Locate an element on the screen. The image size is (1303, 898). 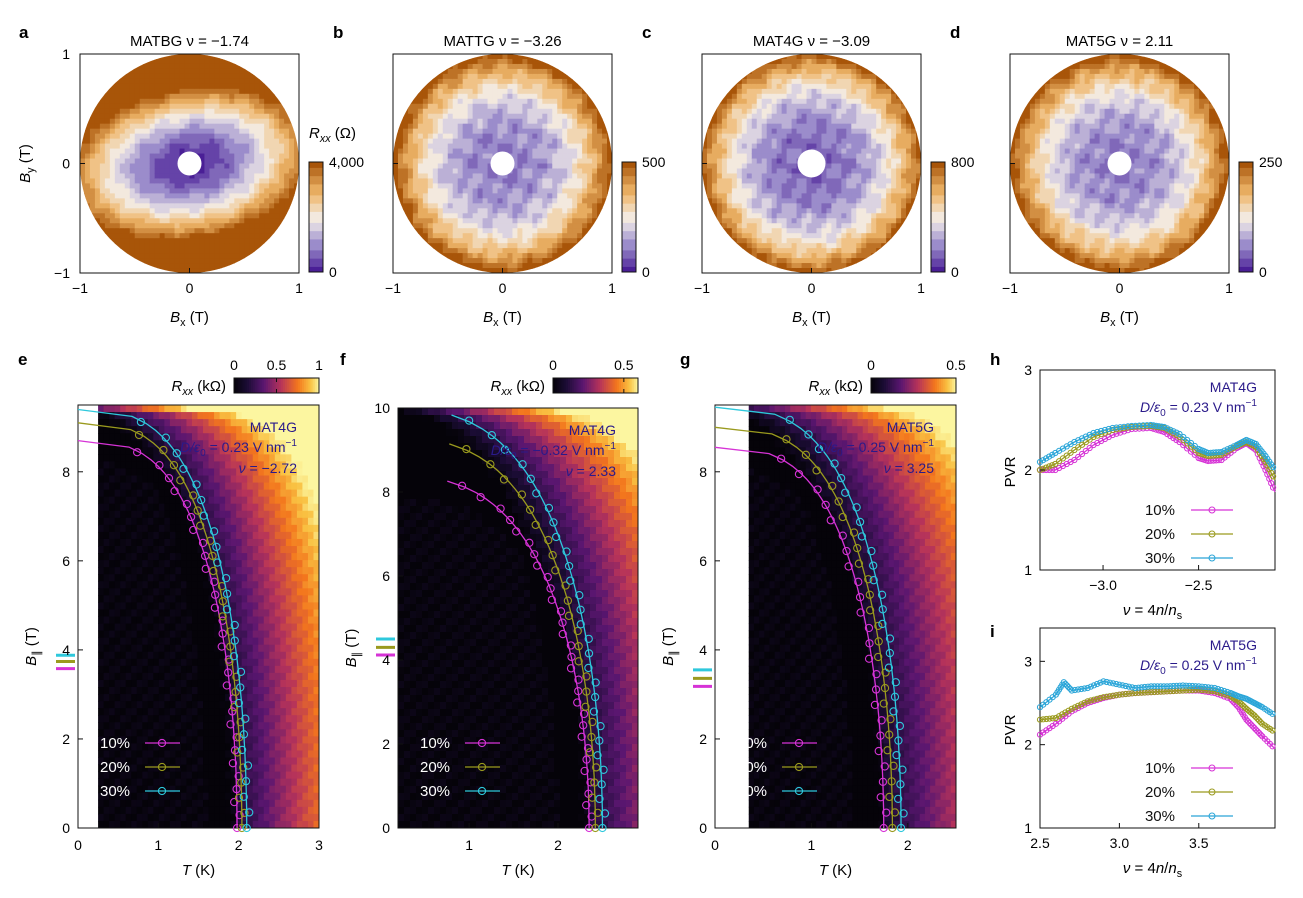
y-tick-label: 0 is located at coordinates (386, 828).